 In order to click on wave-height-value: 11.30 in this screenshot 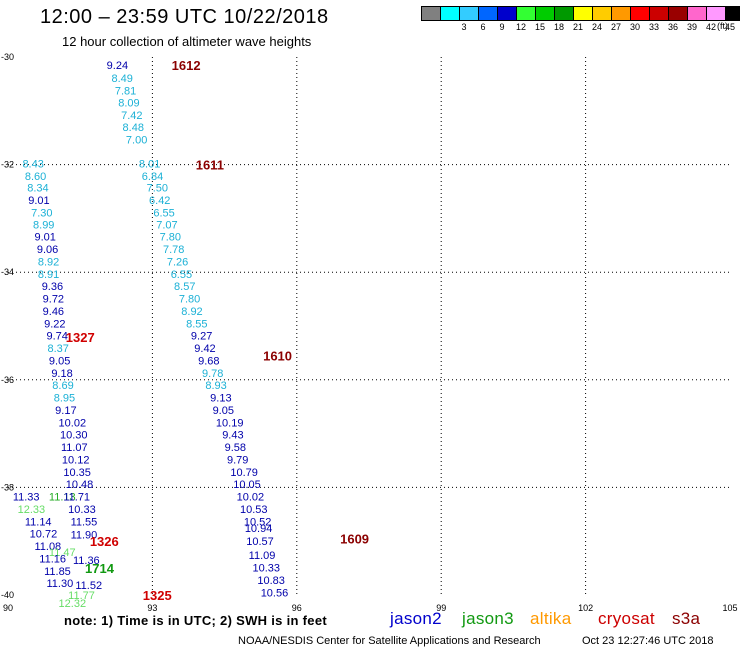, I will do `click(60, 584)`.